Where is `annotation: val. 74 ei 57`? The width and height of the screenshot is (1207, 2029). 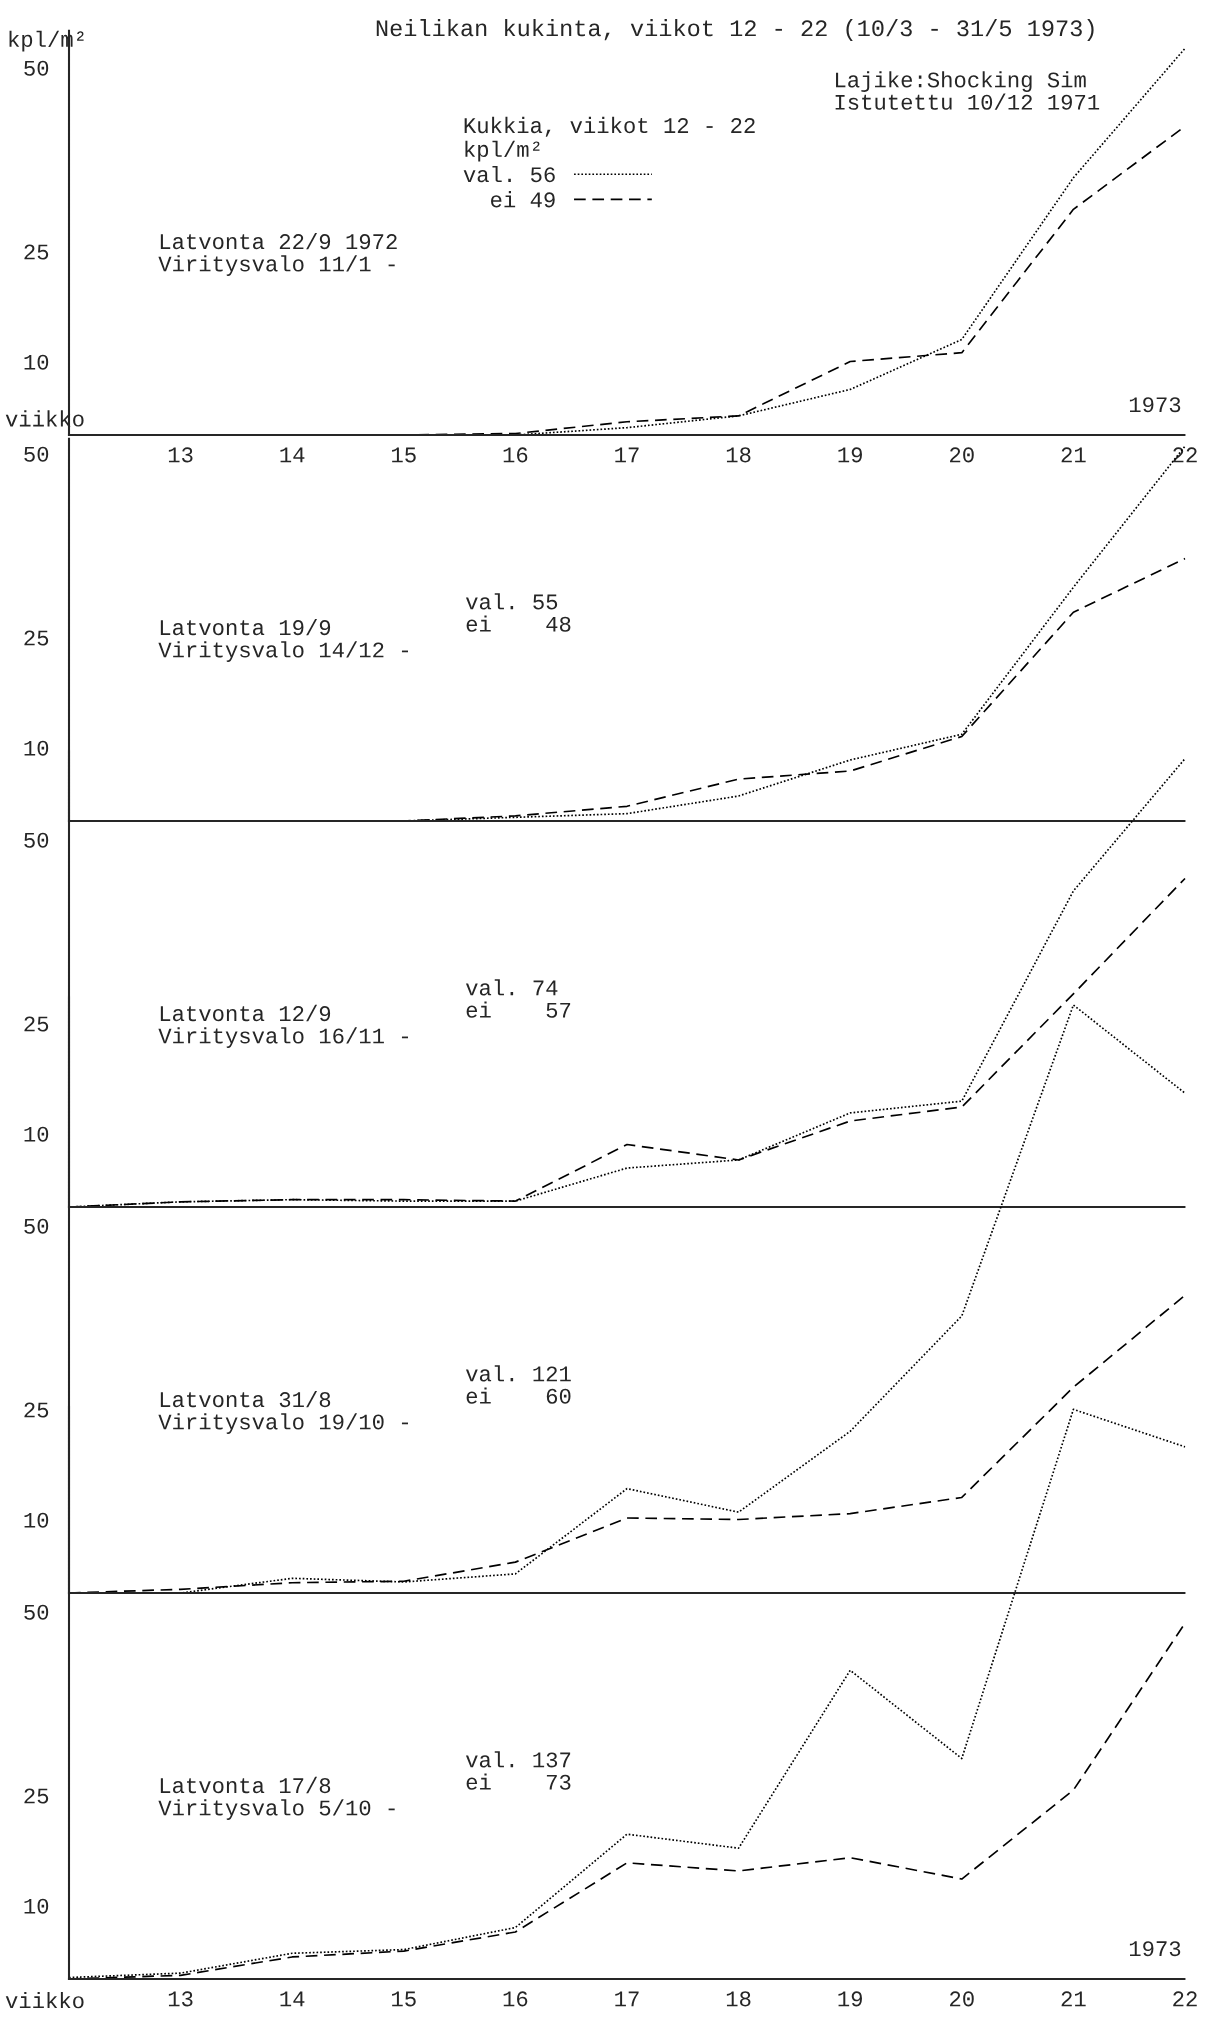
annotation: val. 74 ei 57 is located at coordinates (518, 998).